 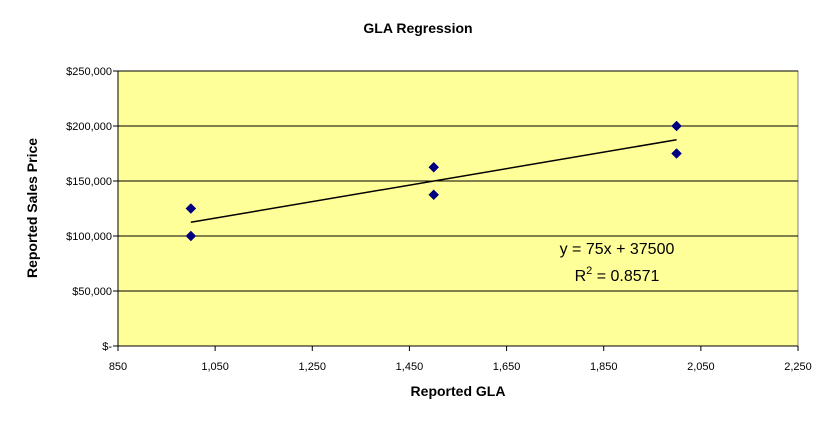 I want to click on x-tick-label: 2,250, so click(x=798, y=367).